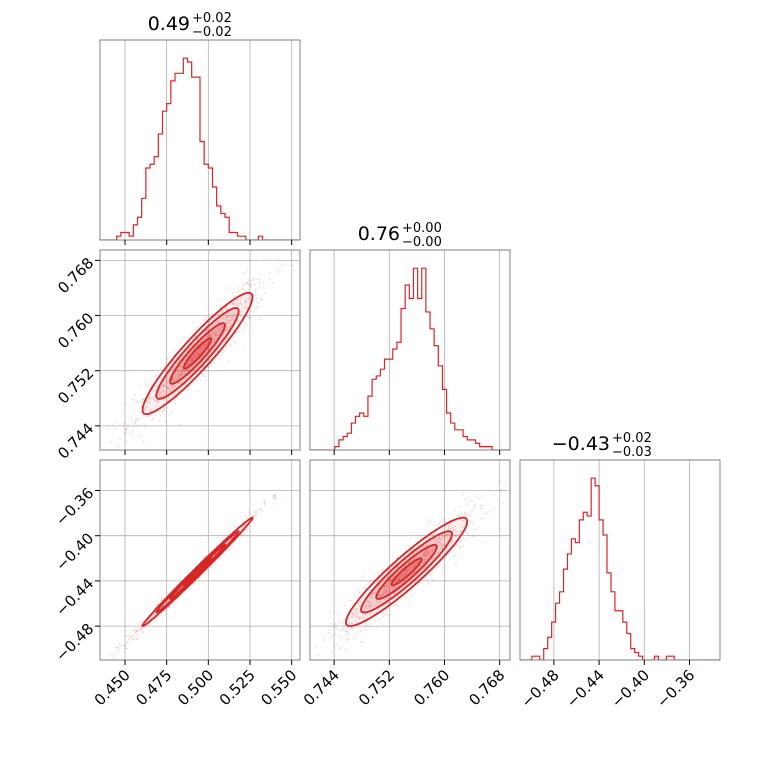 This screenshot has width=760, height=760. What do you see at coordinates (431, 687) in the screenshot?
I see `x-tick-label: 0.760` at bounding box center [431, 687].